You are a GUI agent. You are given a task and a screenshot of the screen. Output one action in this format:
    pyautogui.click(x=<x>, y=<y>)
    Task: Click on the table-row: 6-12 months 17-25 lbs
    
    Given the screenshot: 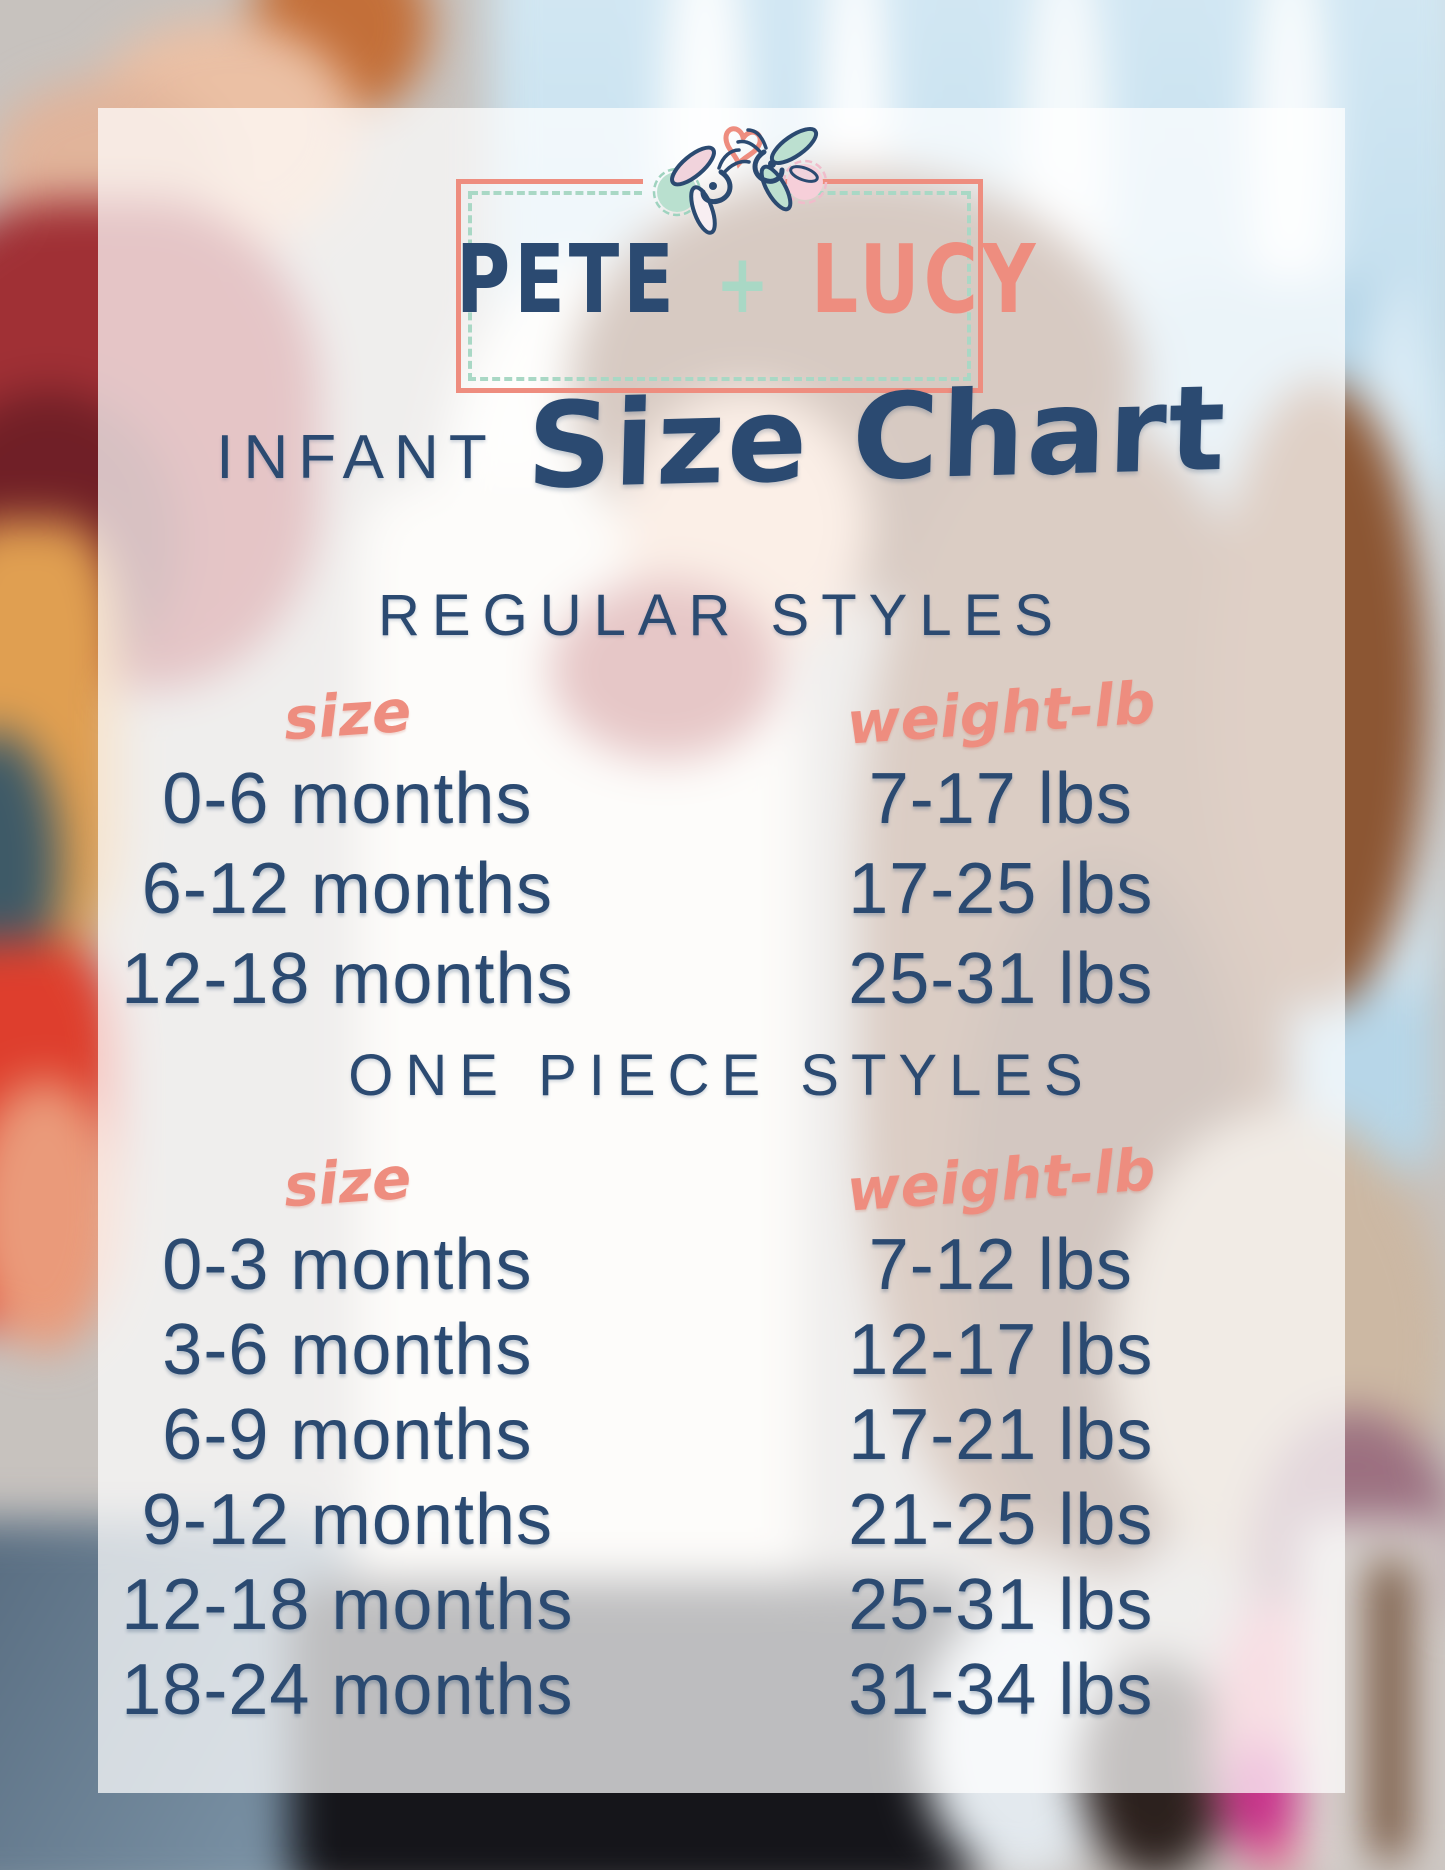 What is the action you would take?
    pyautogui.click(x=721, y=889)
    